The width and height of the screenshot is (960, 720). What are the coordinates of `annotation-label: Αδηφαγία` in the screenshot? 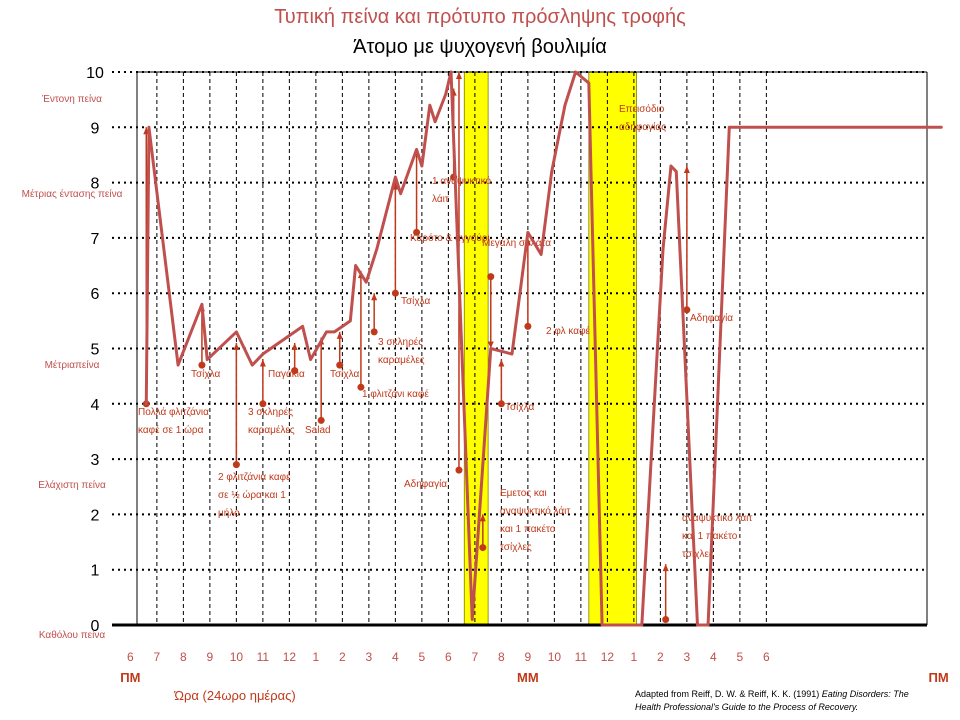 It's located at (425, 484).